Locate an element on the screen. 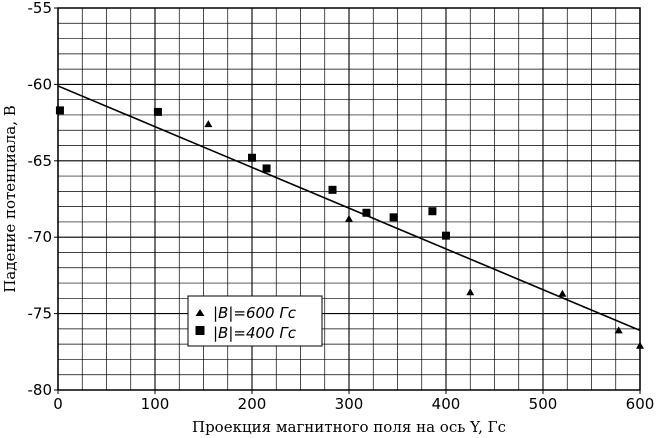  legend-triangle-marker is located at coordinates (200, 312).